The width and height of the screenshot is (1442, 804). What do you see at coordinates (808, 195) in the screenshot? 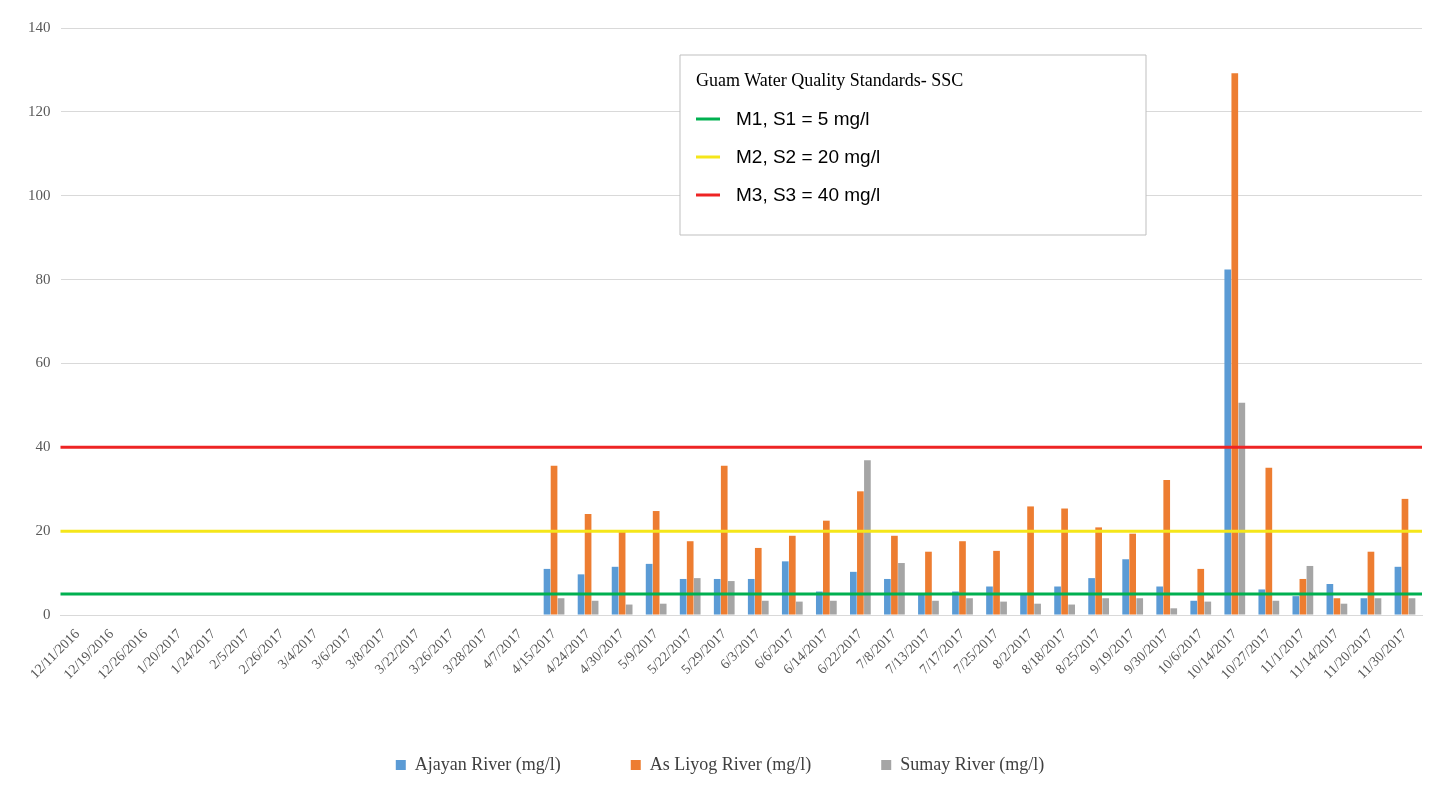
I see `legend-label: M3, S3 = 40 mg/l` at bounding box center [808, 195].